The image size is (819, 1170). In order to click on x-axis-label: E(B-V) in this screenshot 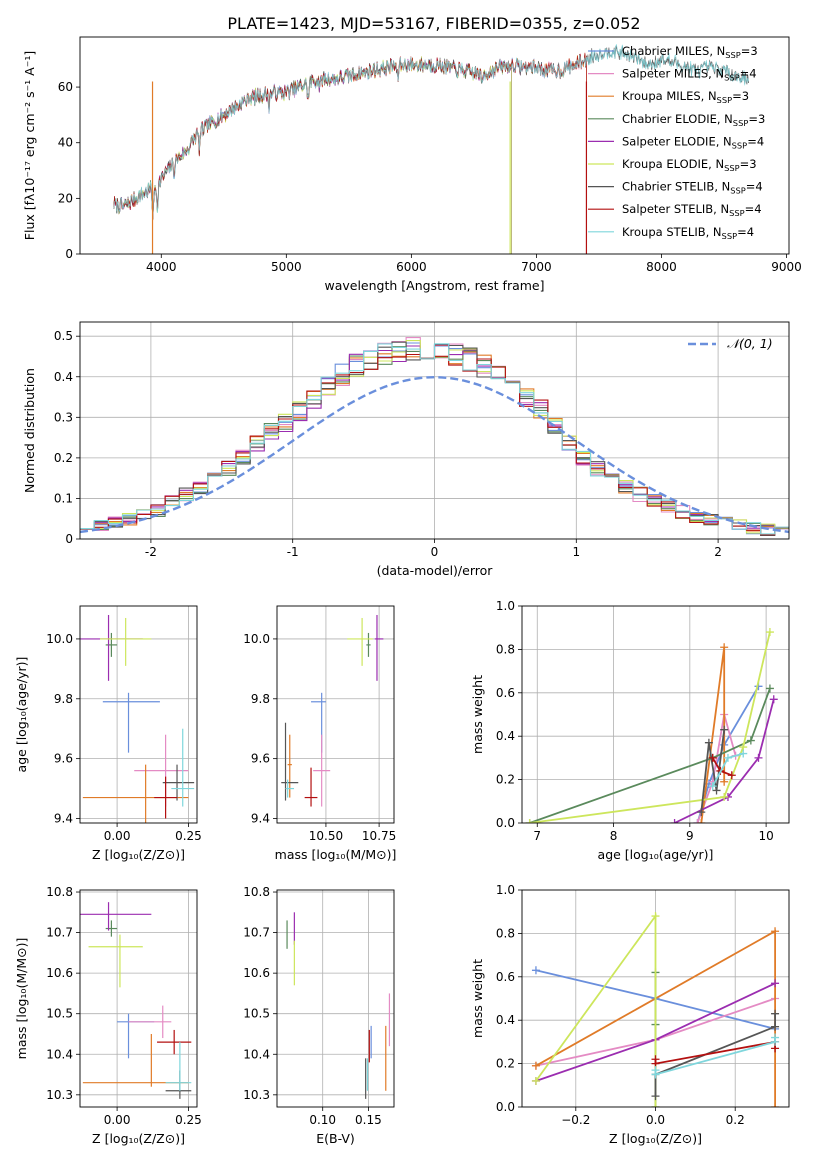, I will do `click(335, 1138)`.